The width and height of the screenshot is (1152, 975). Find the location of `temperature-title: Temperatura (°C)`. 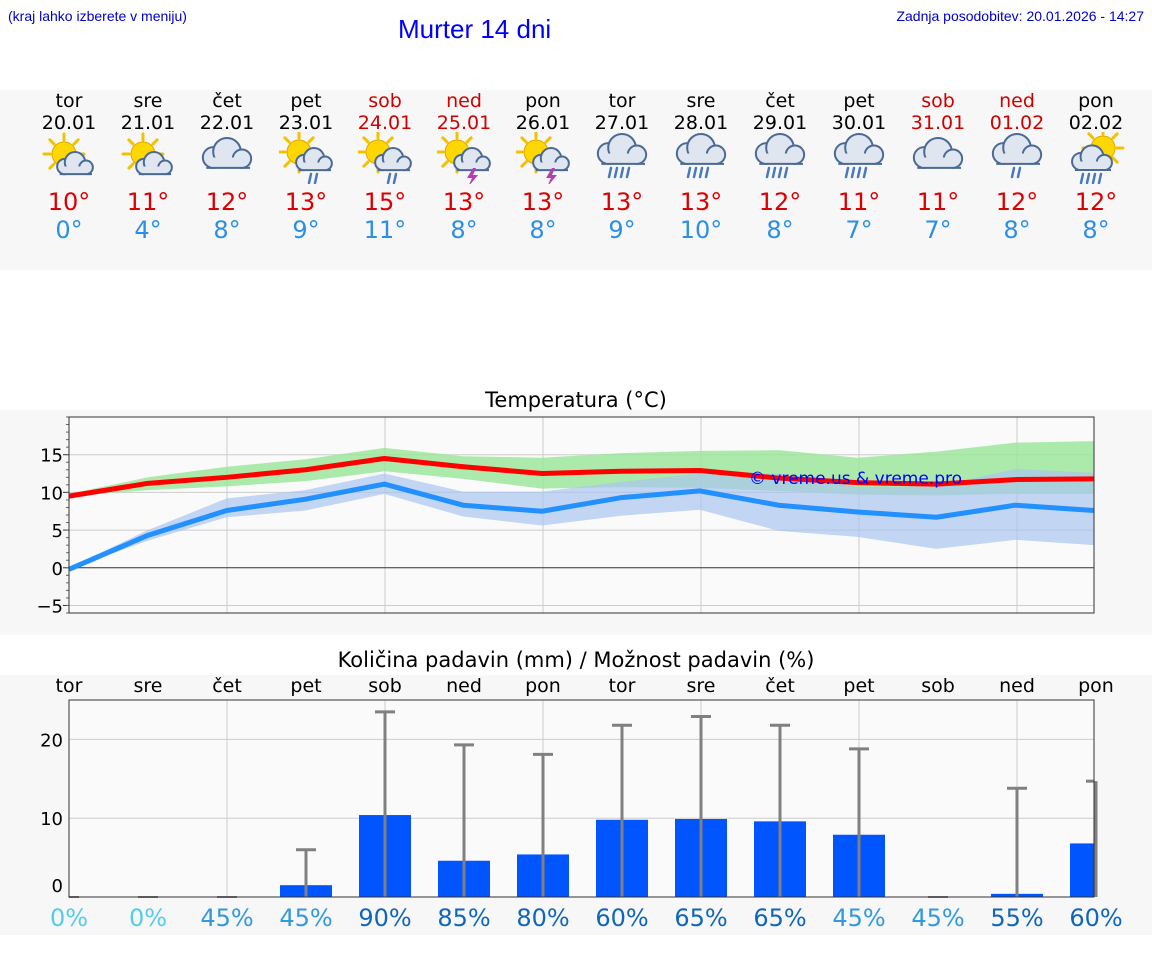

temperature-title: Temperatura (°C) is located at coordinates (576, 400).